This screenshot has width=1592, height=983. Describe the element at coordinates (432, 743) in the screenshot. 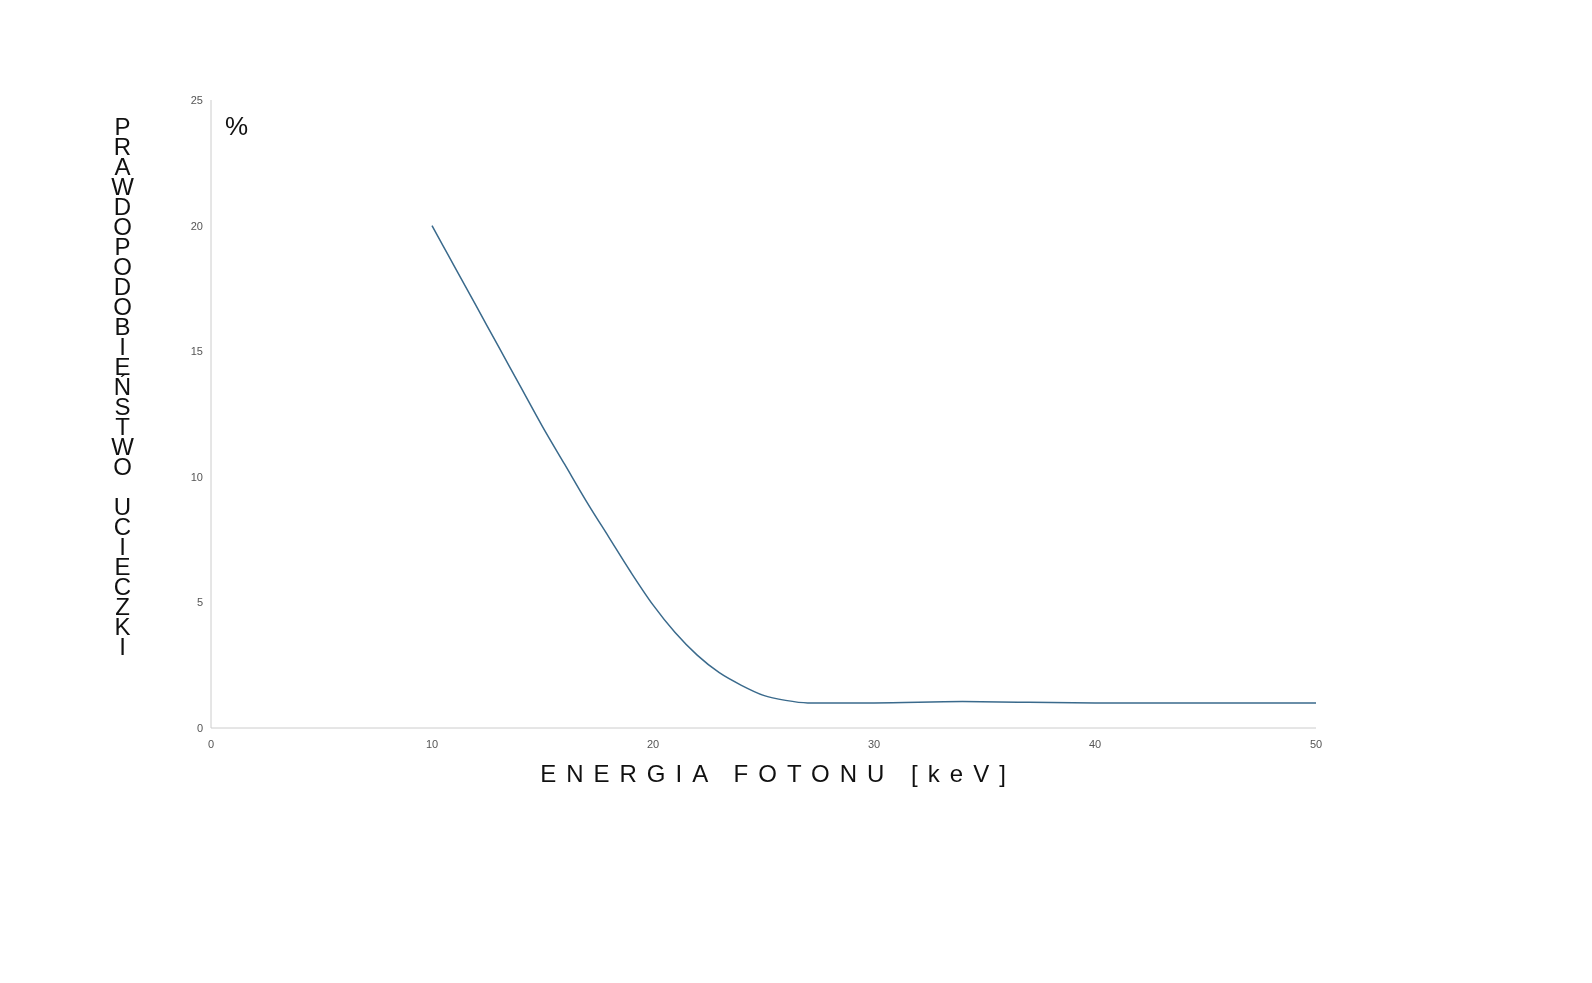

I see `x-tick-label: 10` at that location.